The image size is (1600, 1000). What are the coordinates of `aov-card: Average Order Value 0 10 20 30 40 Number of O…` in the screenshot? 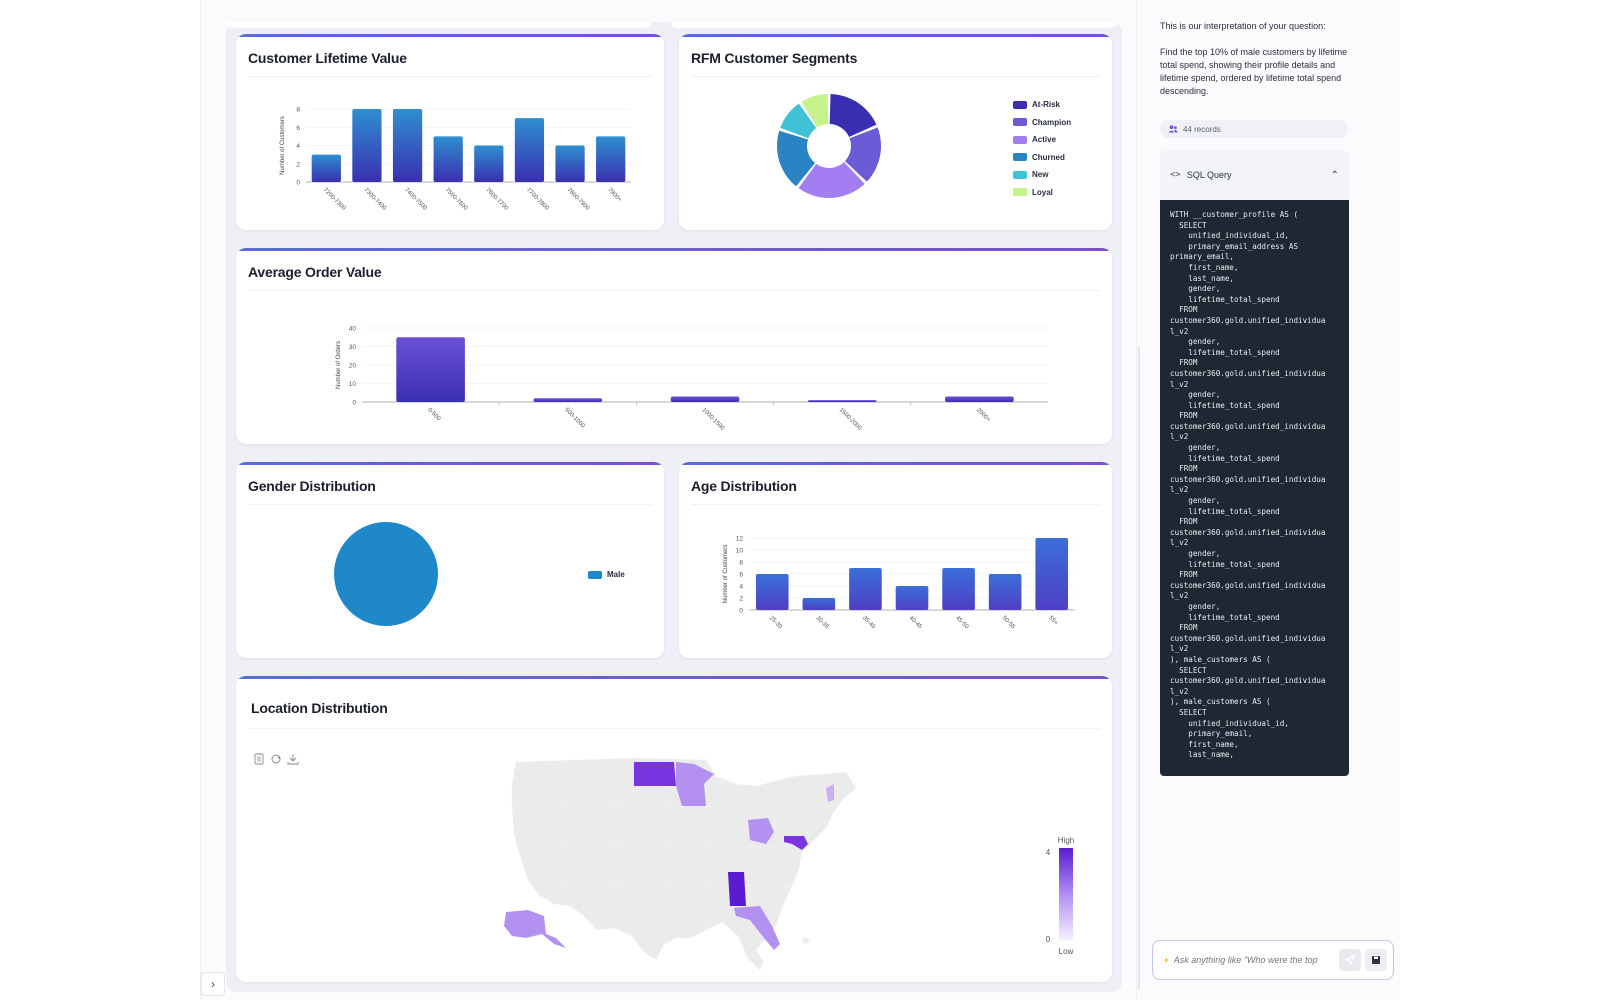 It's located at (674, 346).